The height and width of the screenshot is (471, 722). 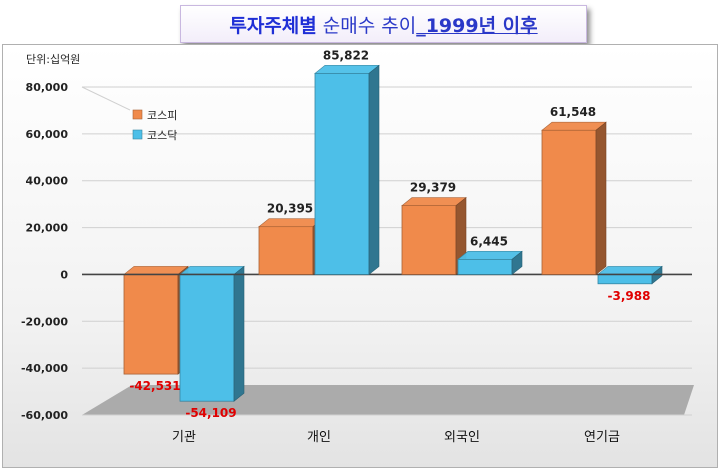 I want to click on legend-label: 코스닥, so click(x=162, y=135).